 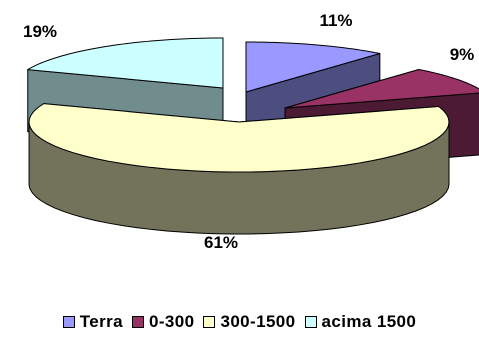 What do you see at coordinates (221, 242) in the screenshot?
I see `data-label-300-1500: 61%` at bounding box center [221, 242].